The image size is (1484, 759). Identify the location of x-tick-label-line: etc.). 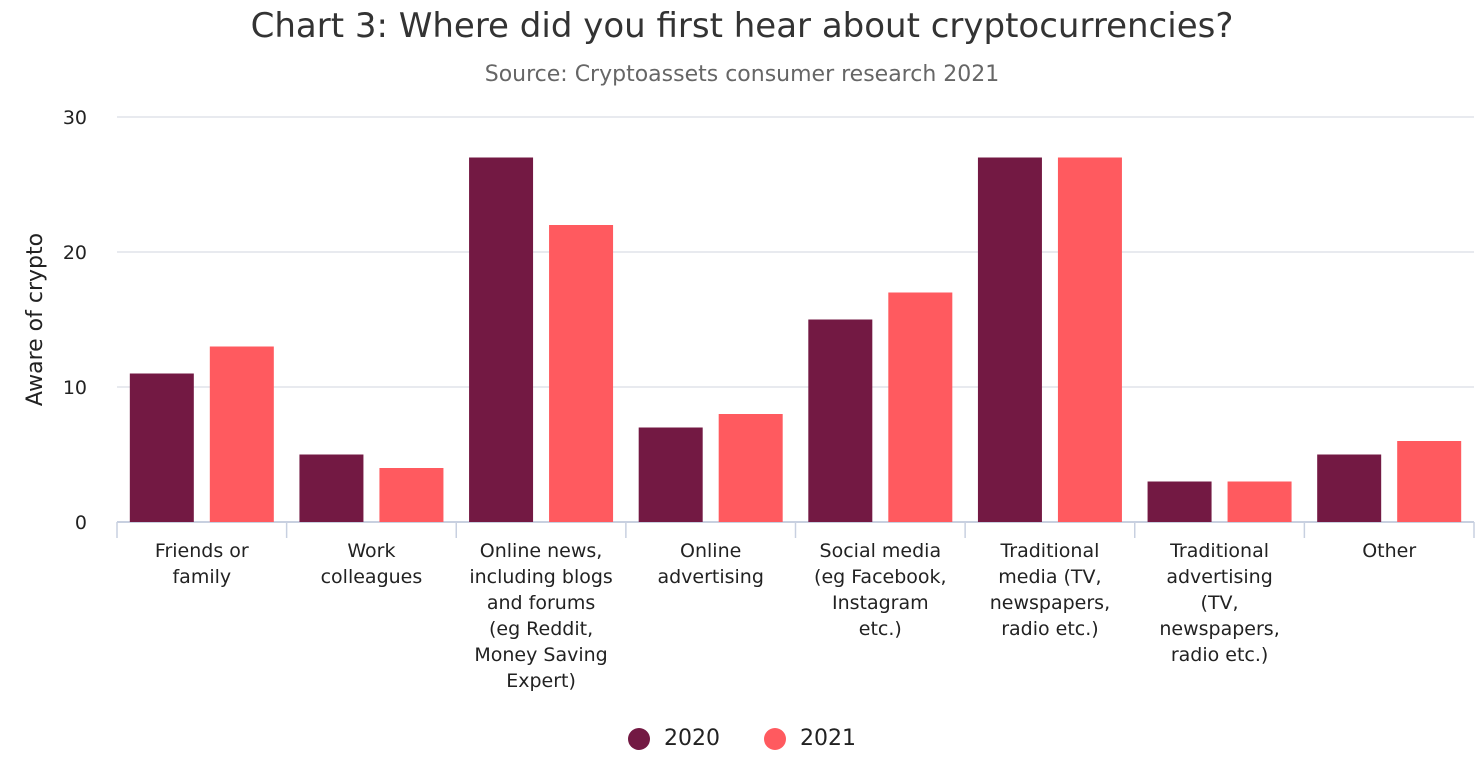
(880, 629).